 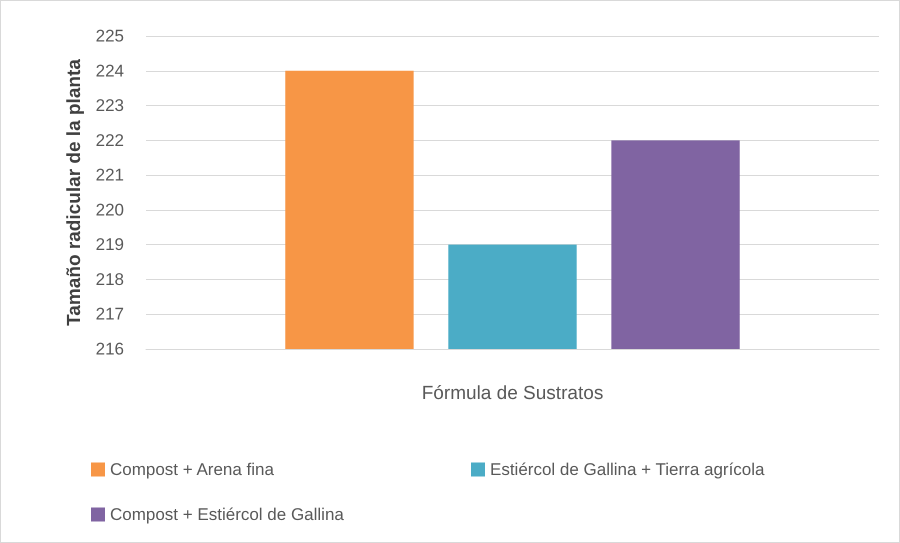 What do you see at coordinates (513, 393) in the screenshot?
I see `x-axis-title: Fórmula de Sustratos` at bounding box center [513, 393].